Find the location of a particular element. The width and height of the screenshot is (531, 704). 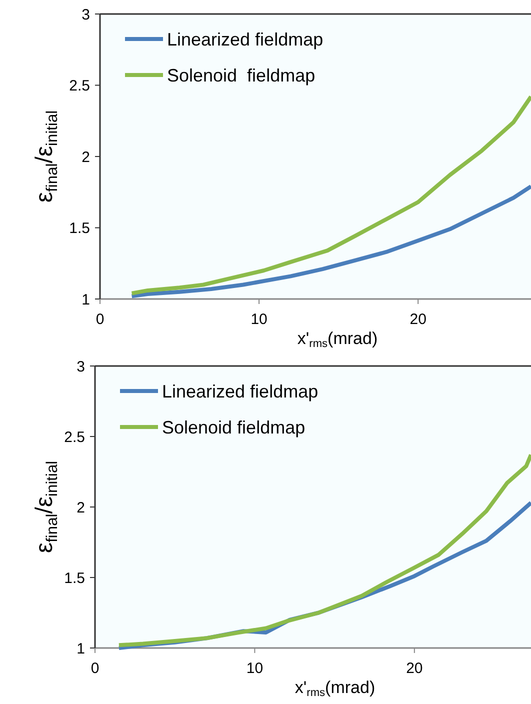

line-series is located at coordinates (330, 241).